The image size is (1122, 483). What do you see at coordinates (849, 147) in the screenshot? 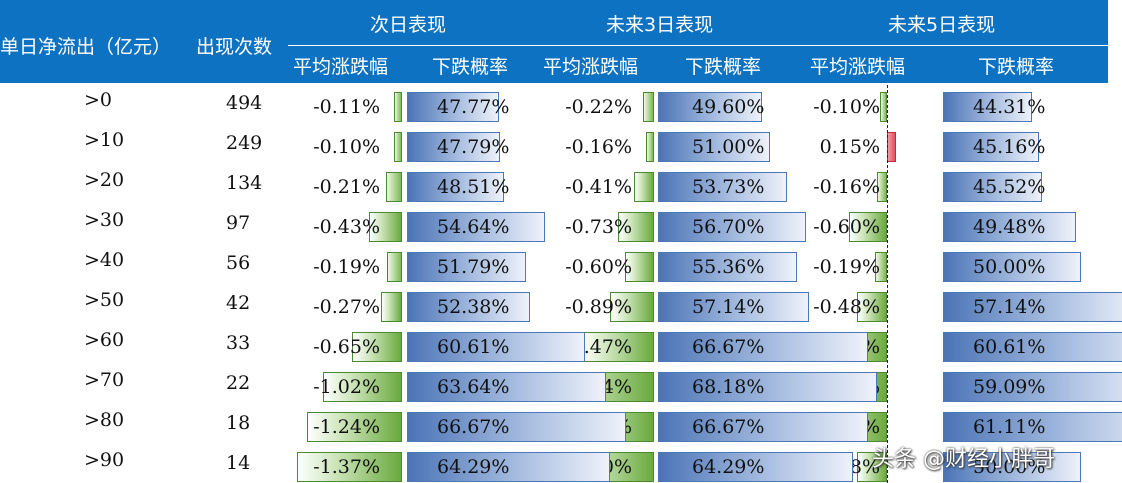
I see `d5-avg-change-value: 0.15%` at bounding box center [849, 147].